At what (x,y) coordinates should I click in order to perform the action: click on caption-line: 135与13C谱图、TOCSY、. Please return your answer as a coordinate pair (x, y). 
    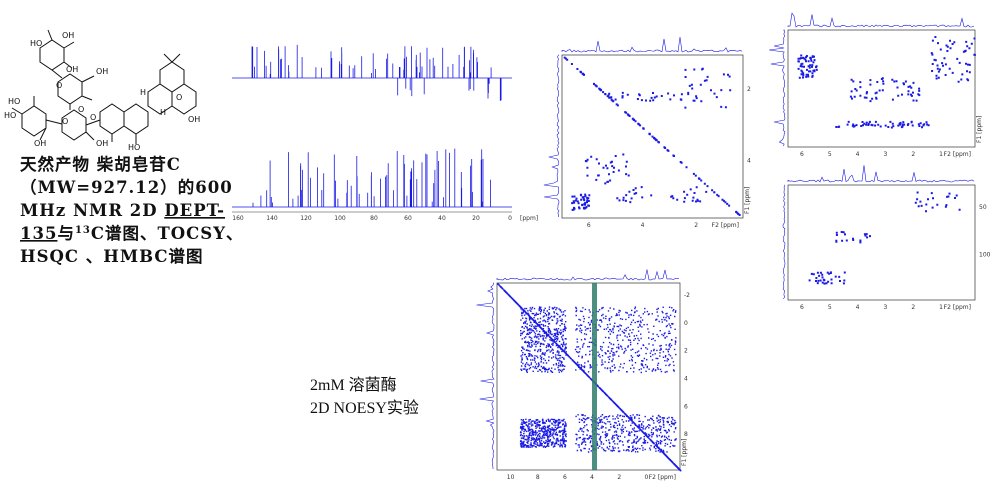
    Looking at the image, I should click on (132, 233).